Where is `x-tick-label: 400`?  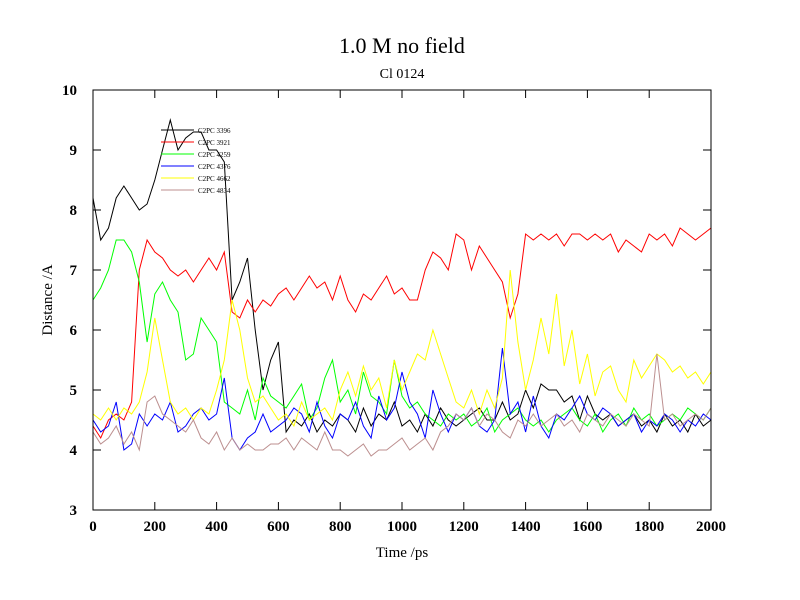
x-tick-label: 400 is located at coordinates (216, 527).